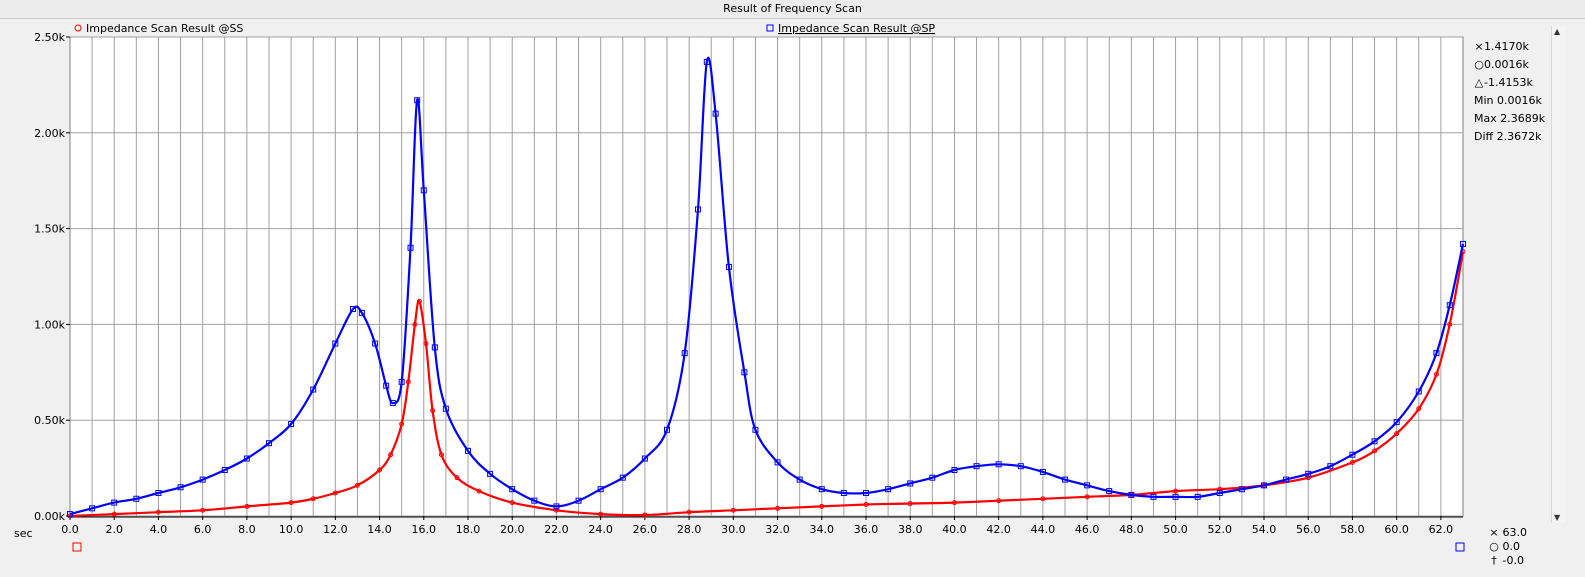 Image resolution: width=1585 pixels, height=577 pixels. What do you see at coordinates (164, 28) in the screenshot?
I see `legend-label: Impedance Scan Result @SS` at bounding box center [164, 28].